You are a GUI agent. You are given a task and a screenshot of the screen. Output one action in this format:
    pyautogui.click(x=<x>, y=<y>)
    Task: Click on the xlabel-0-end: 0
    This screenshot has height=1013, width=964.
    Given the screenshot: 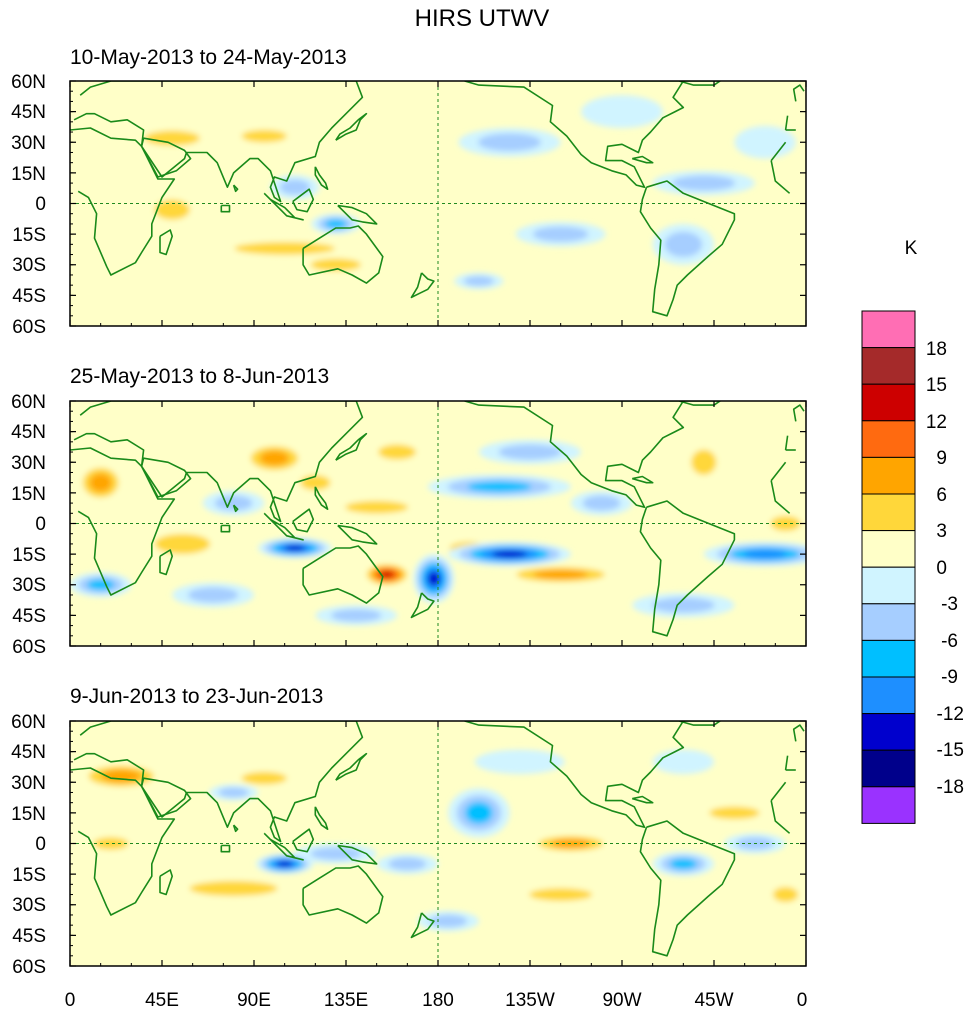 What is the action you would take?
    pyautogui.click(x=802, y=1000)
    